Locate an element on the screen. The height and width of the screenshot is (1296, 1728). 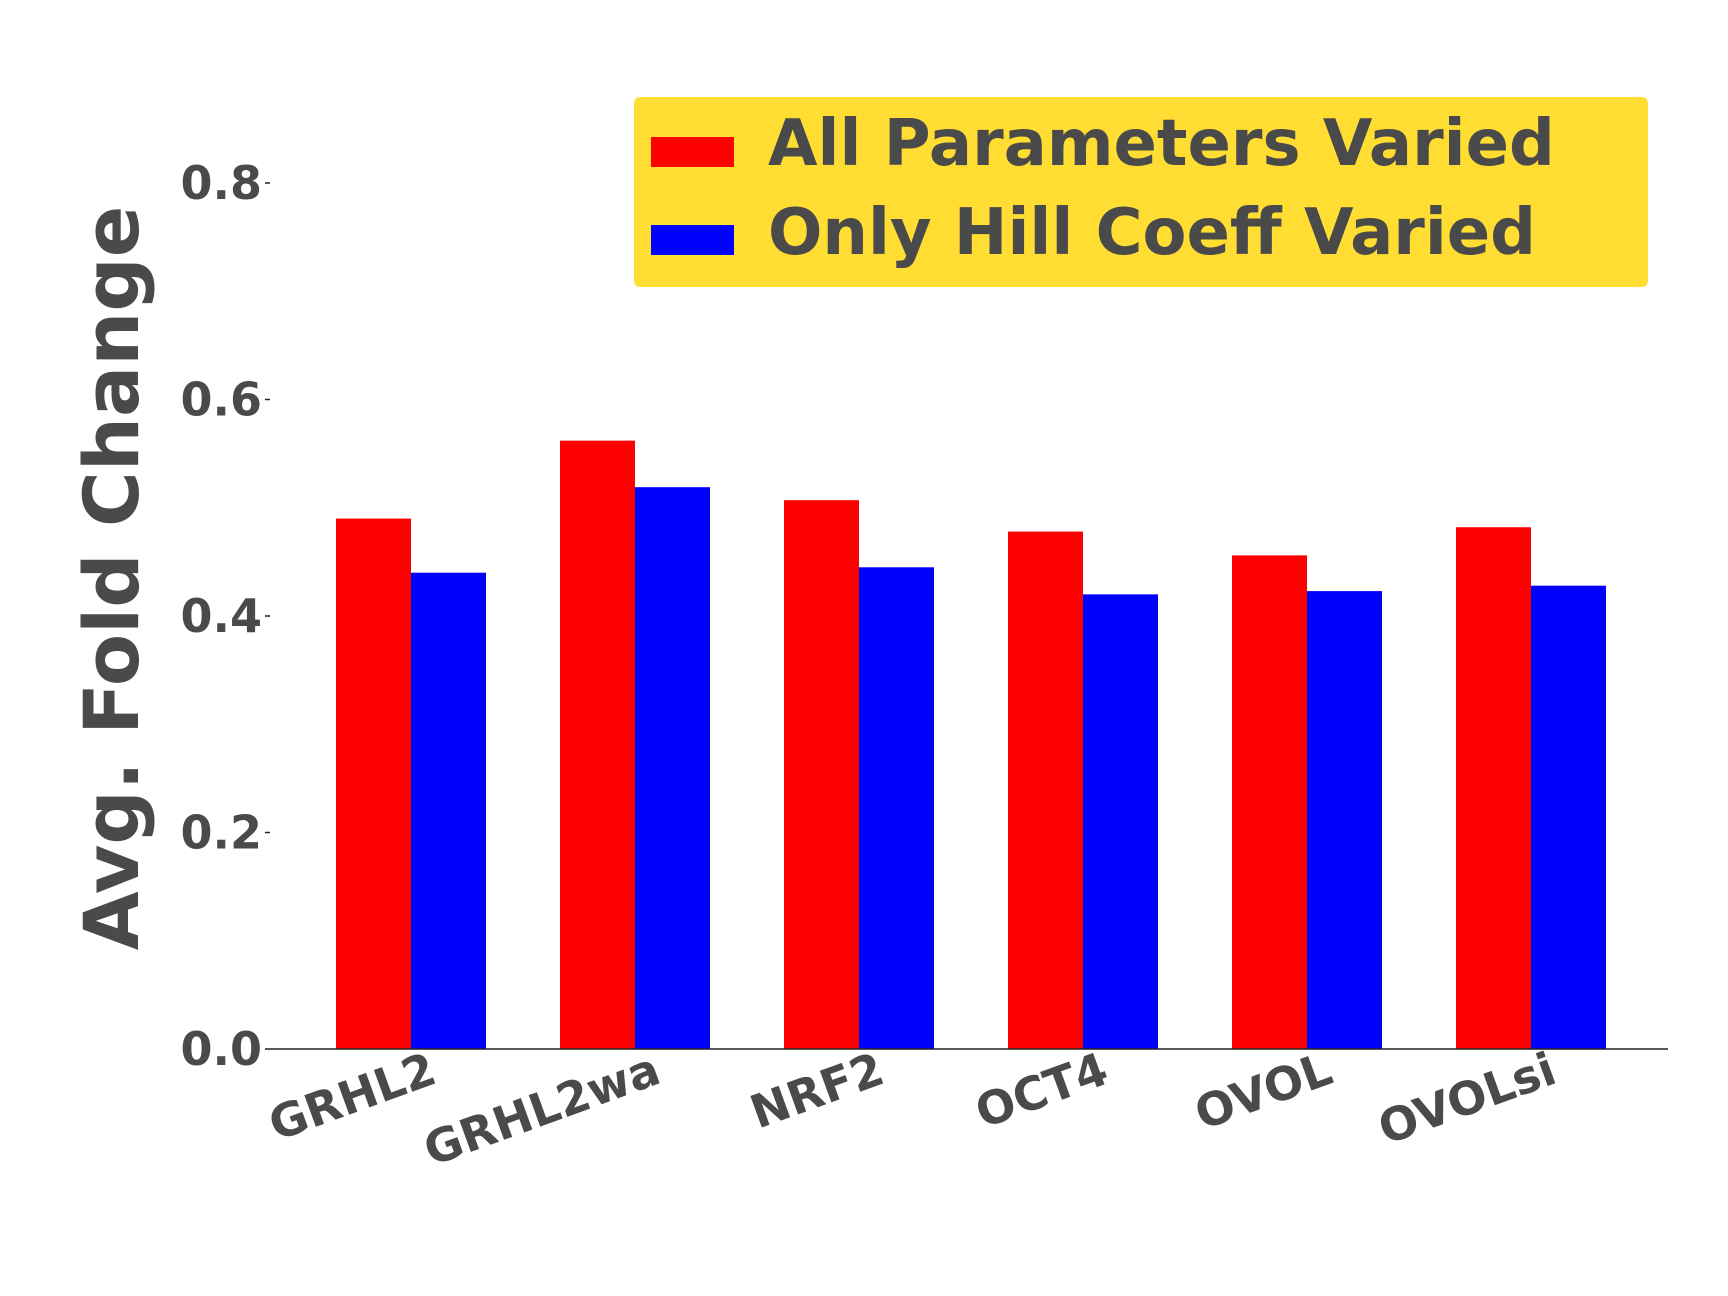
bar-oct4-all-parameters is located at coordinates (1045, 790).